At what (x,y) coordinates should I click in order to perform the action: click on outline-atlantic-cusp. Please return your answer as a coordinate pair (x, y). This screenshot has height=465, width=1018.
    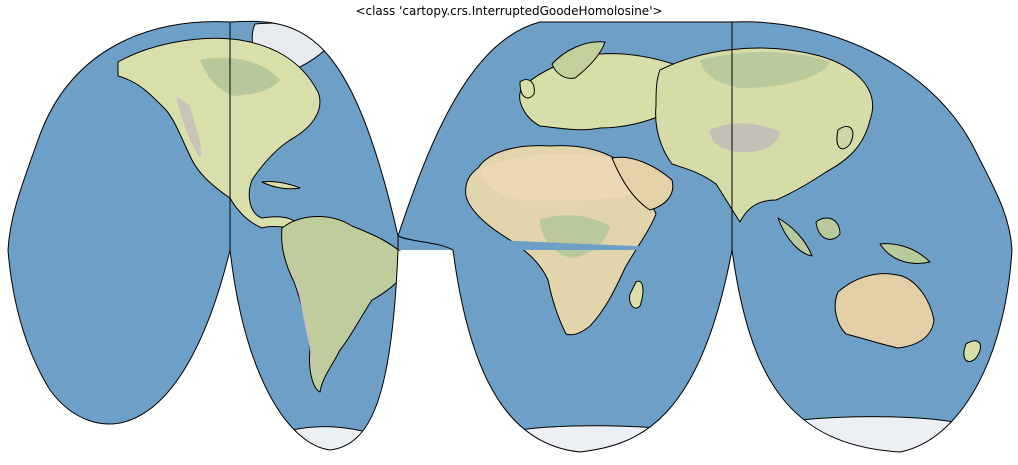
    Looking at the image, I should click on (425, 243).